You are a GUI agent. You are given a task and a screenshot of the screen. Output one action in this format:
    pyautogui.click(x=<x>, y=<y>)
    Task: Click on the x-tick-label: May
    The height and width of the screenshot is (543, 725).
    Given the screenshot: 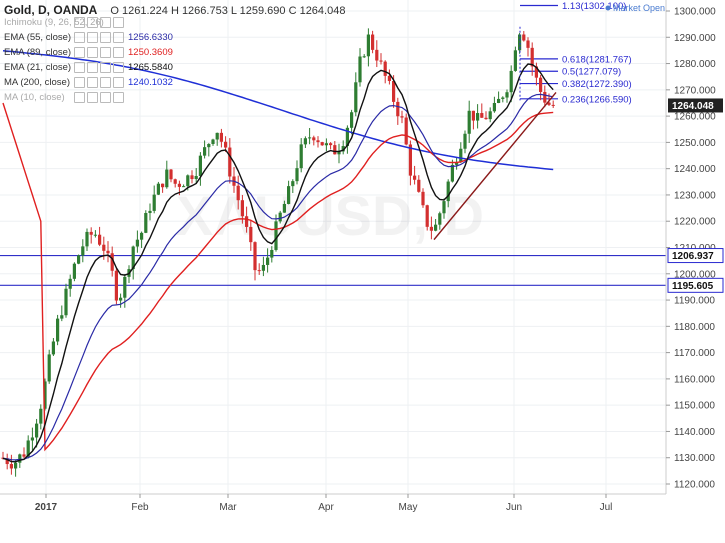 What is the action you would take?
    pyautogui.click(x=408, y=507)
    